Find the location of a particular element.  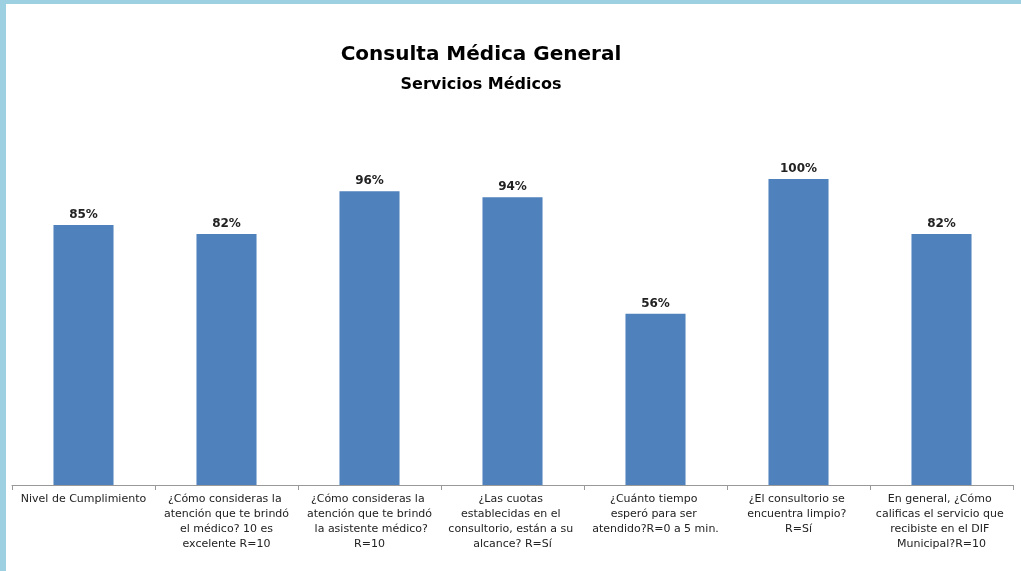

data-label: 100% is located at coordinates (798, 168).